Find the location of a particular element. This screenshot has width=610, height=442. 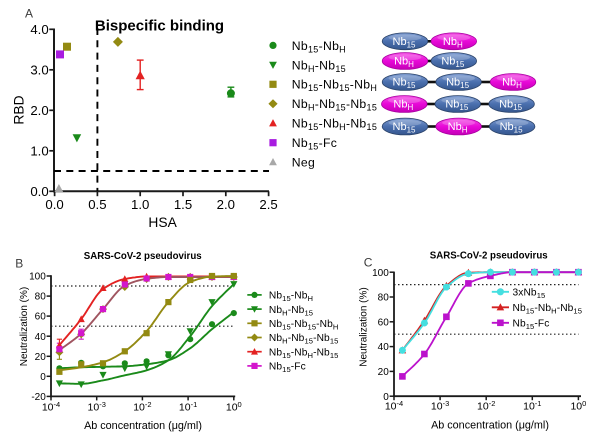

svg-text: RBD is located at coordinates (19, 109).